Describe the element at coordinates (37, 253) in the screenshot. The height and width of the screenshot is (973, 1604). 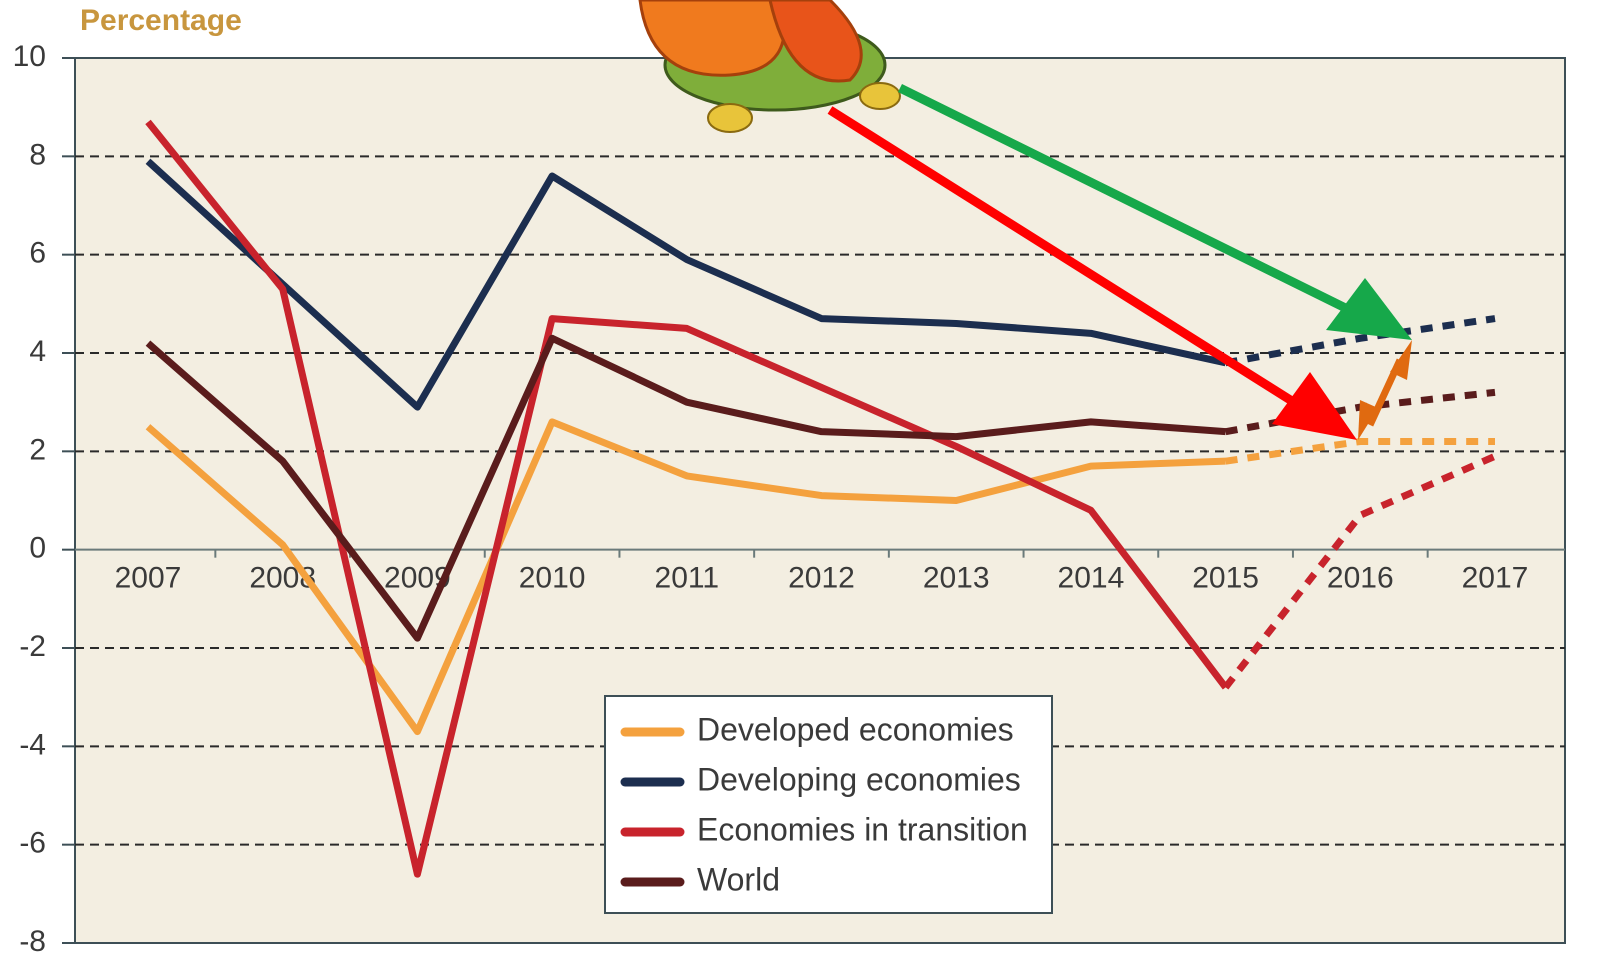
I see `y-tick-label: 6` at that location.